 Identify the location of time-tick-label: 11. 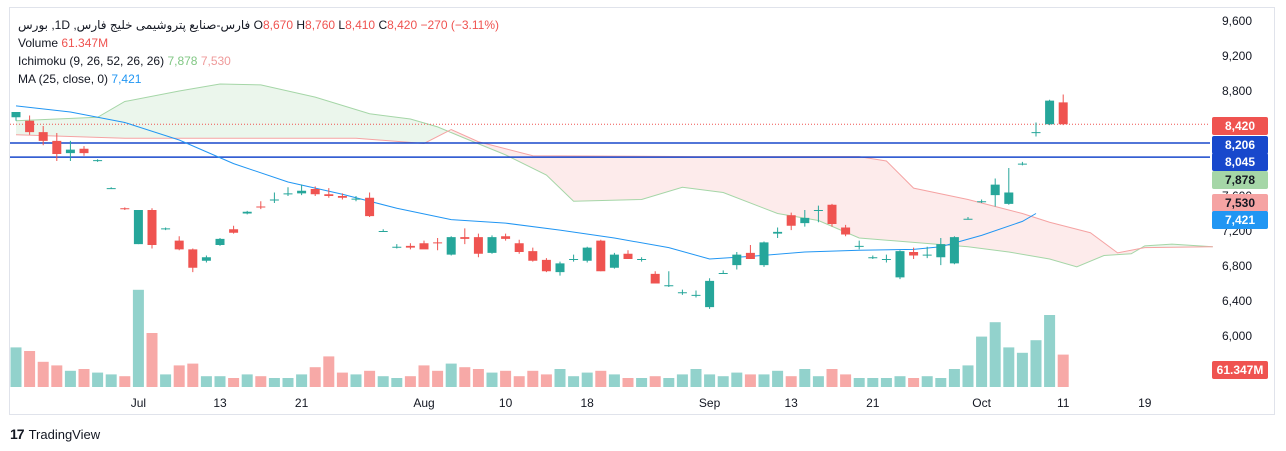
(1063, 403).